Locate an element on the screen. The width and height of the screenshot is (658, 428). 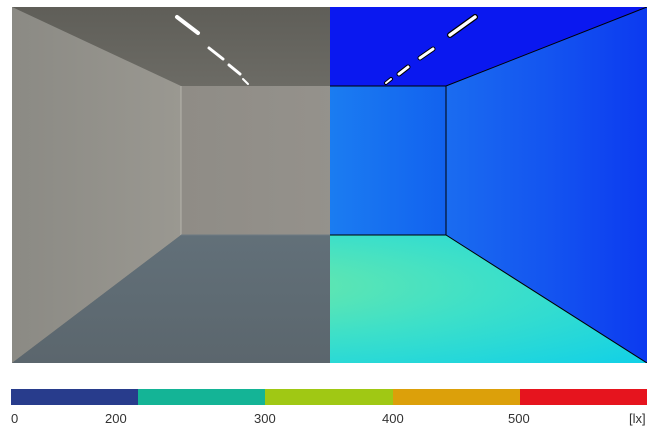
ceiling is located at coordinates (171, 46).